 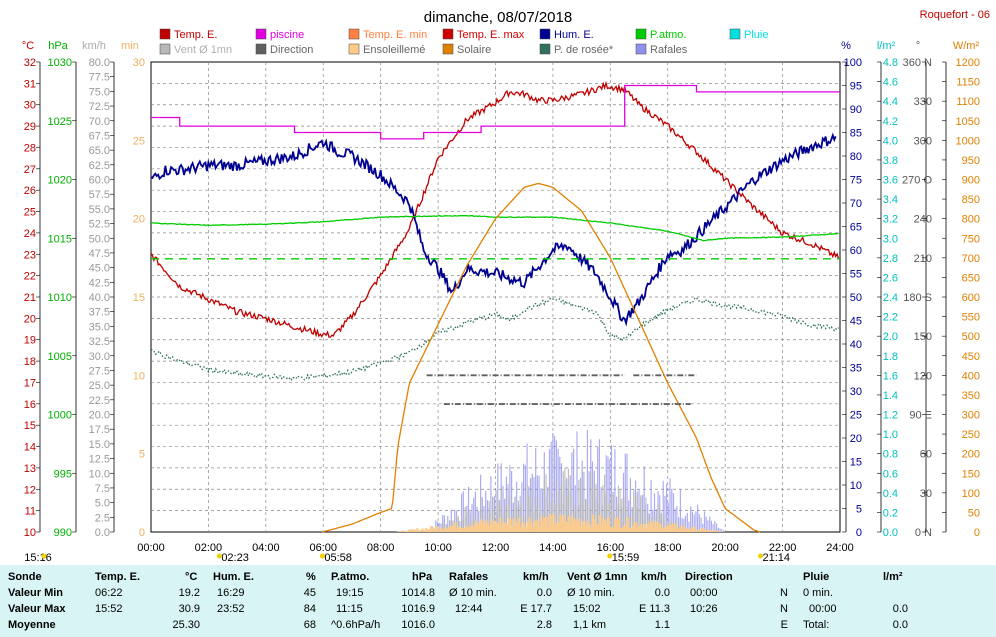 I want to click on axis-solaire-tick-15: 750, so click(x=971, y=239).